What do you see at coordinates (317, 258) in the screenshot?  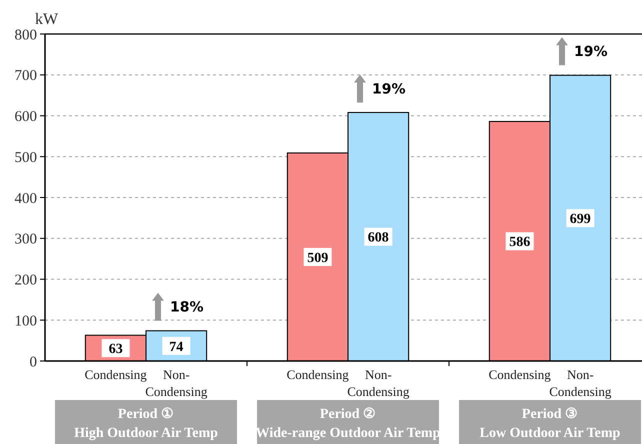 I see `data-label: 509` at bounding box center [317, 258].